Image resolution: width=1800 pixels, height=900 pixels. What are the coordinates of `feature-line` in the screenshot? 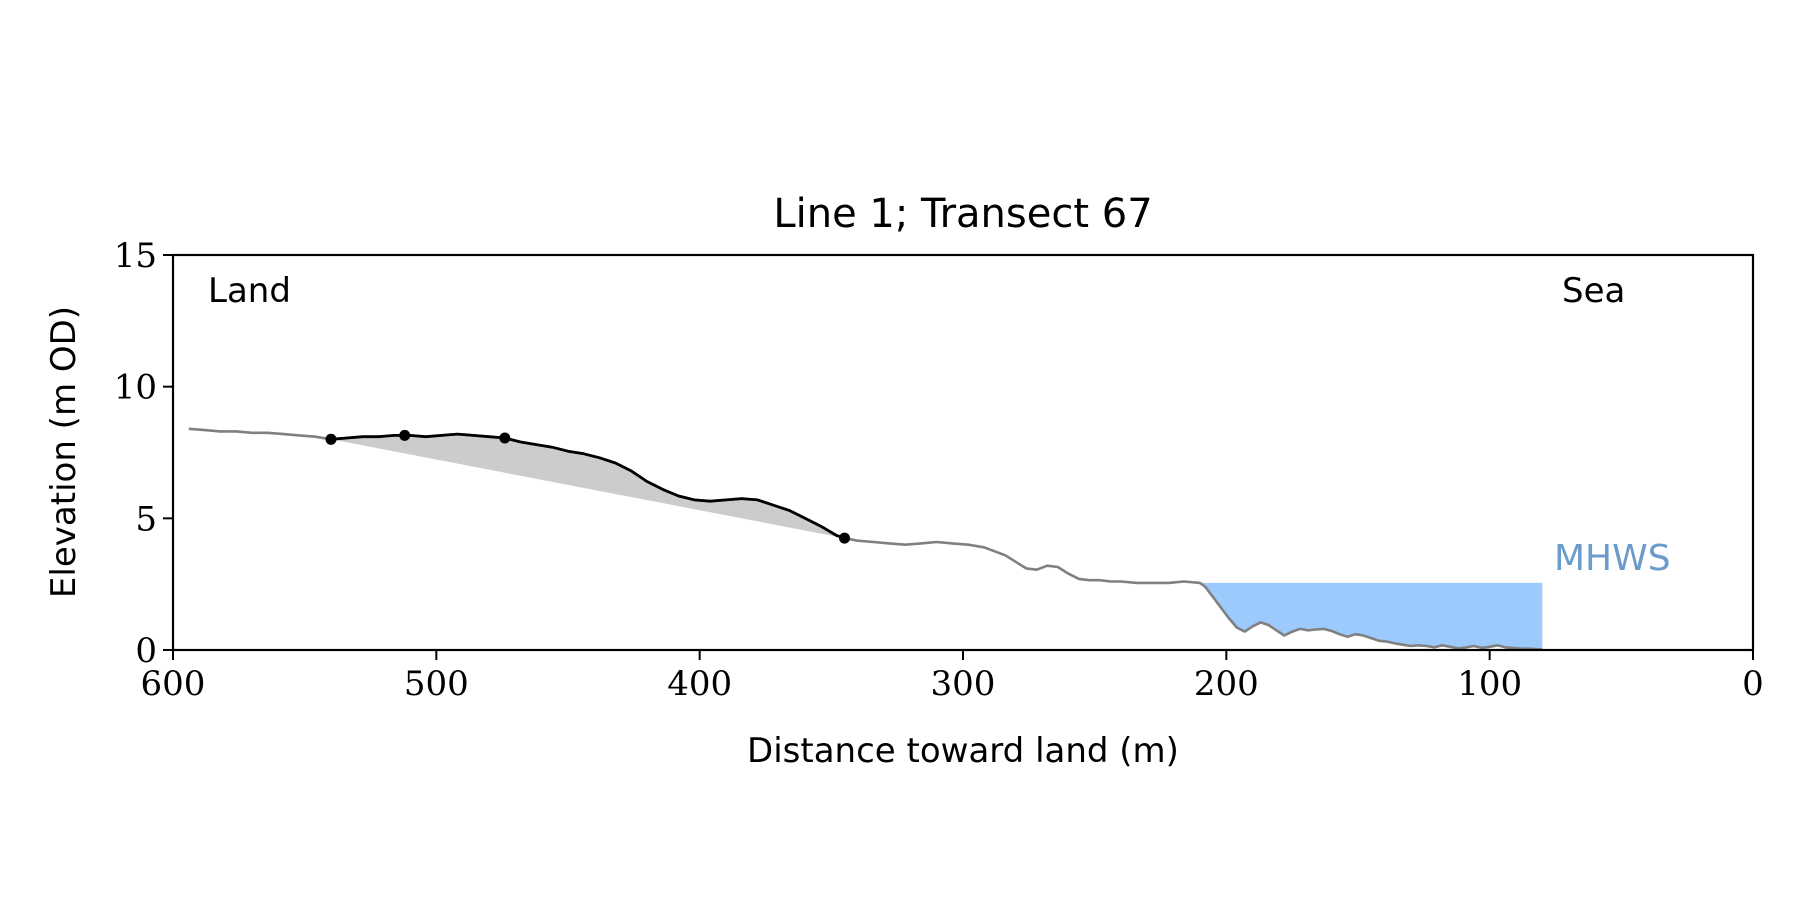 It's located at (587, 486).